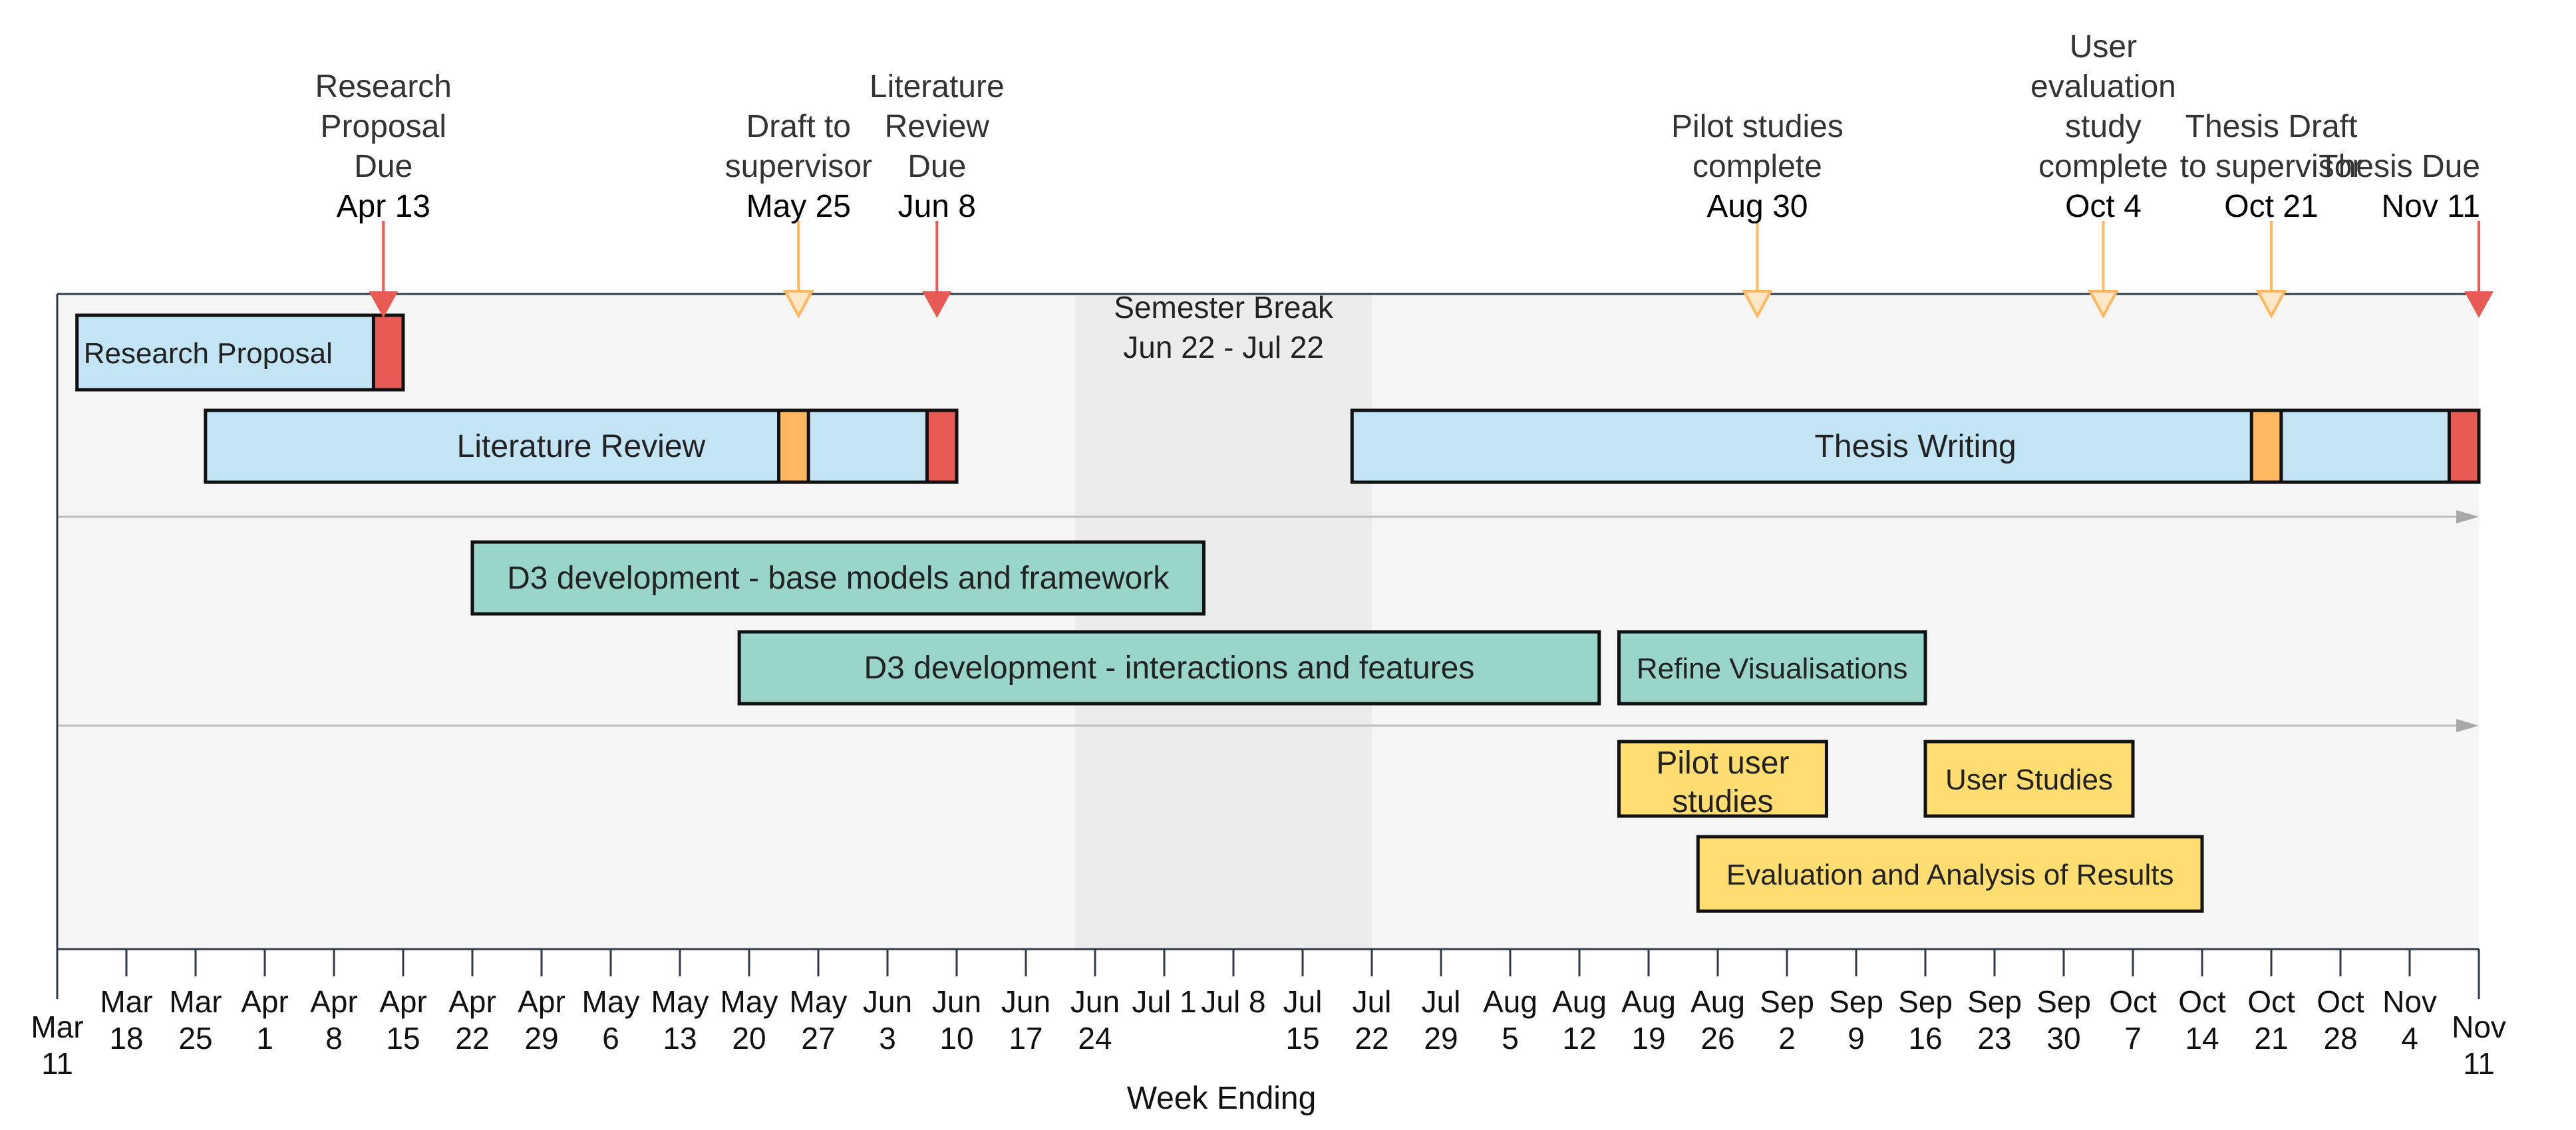 The height and width of the screenshot is (1130, 2576). Describe the element at coordinates (1787, 1038) in the screenshot. I see `tick-label: 2` at that location.